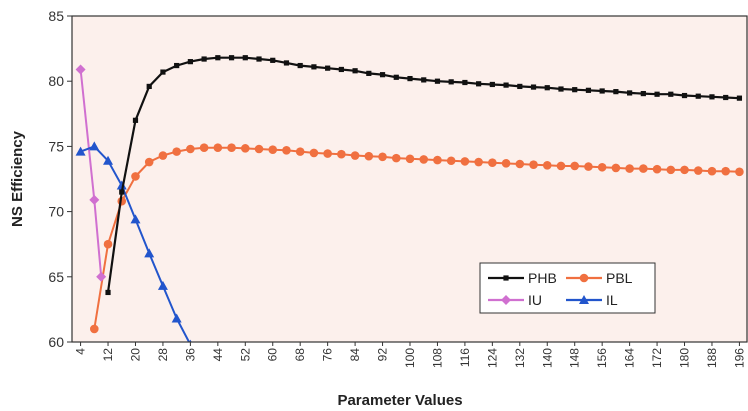 The width and height of the screenshot is (748, 411). What do you see at coordinates (602, 358) in the screenshot?
I see `x-tick-label: 156` at bounding box center [602, 358].